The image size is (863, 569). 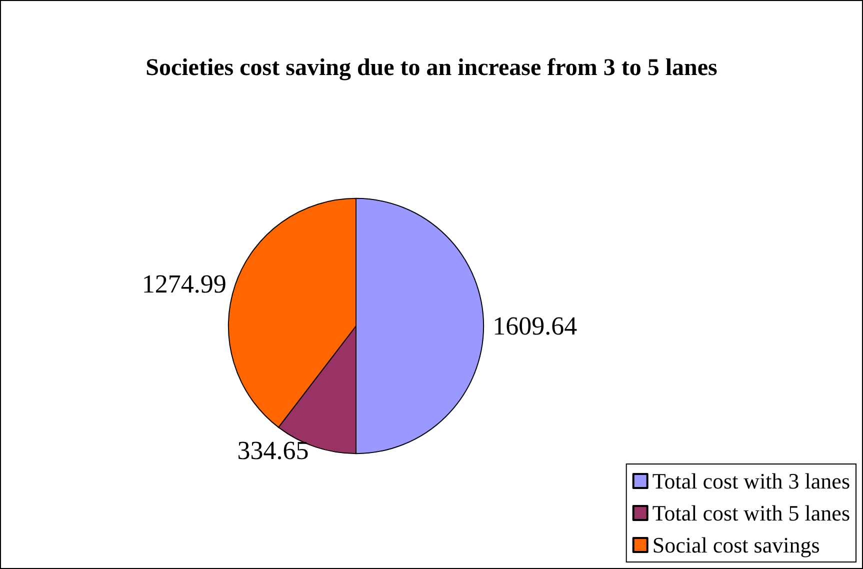 I want to click on legend-label: Social cost savings, so click(x=736, y=545).